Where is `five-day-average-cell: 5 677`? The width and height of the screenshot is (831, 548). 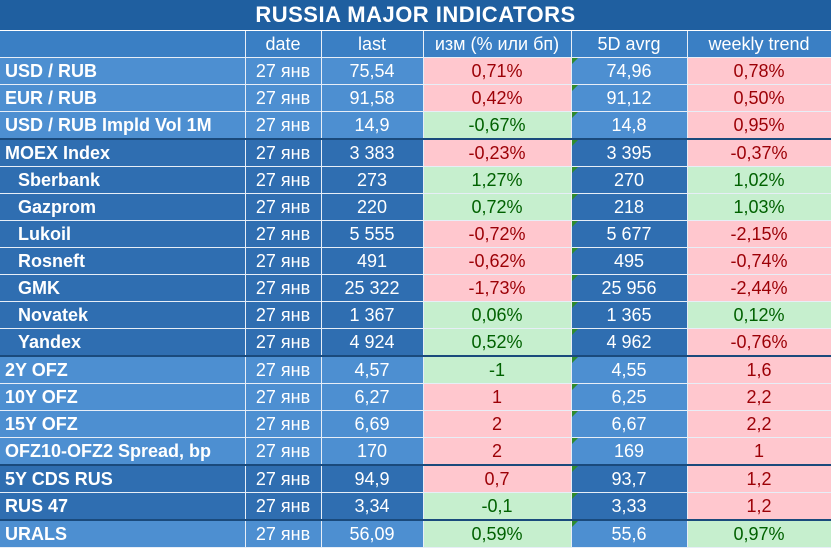 five-day-average-cell: 5 677 is located at coordinates (629, 234).